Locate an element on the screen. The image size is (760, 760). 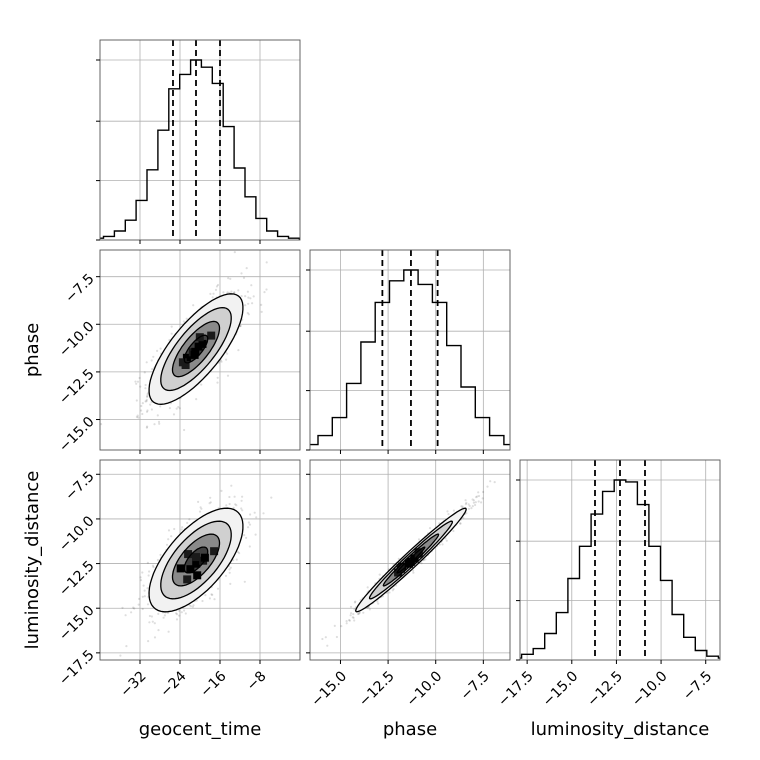
histogram-panel-geocent_time is located at coordinates (198, 141).